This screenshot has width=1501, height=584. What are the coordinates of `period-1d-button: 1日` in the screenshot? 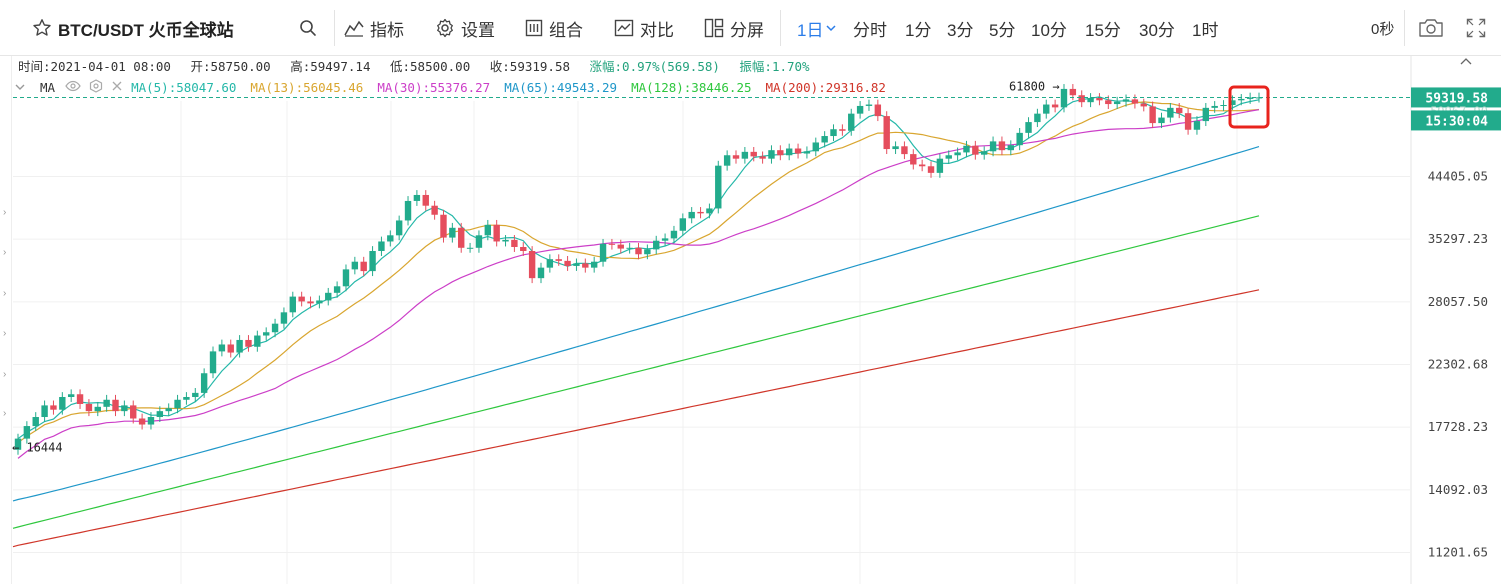 It's located at (816, 28).